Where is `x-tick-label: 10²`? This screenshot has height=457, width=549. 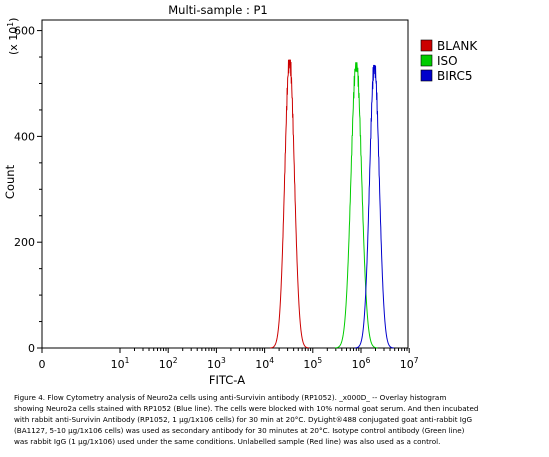
x-tick-label: 10² is located at coordinates (168, 363).